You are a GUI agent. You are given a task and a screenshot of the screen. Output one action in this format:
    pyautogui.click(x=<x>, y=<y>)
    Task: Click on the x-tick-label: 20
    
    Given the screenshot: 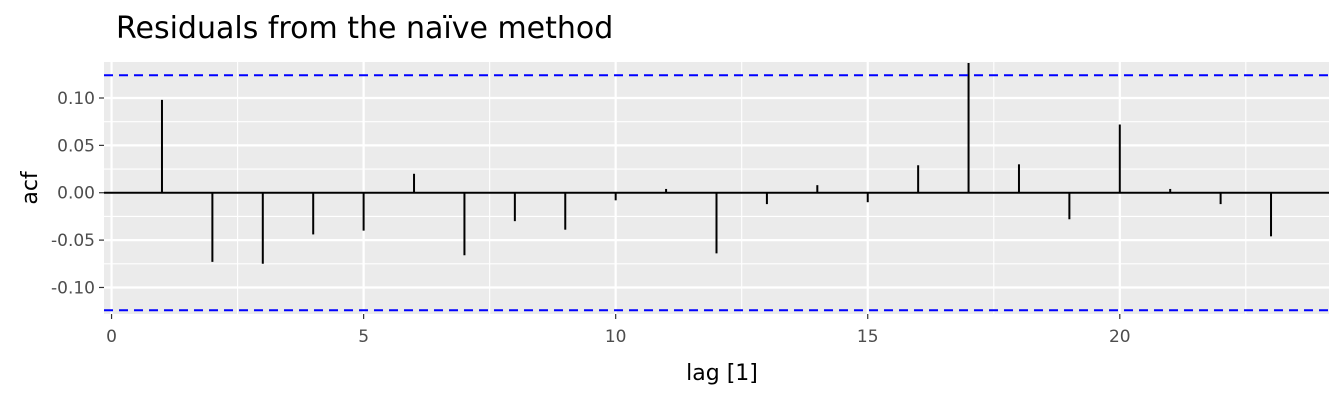 What is the action you would take?
    pyautogui.click(x=1120, y=337)
    